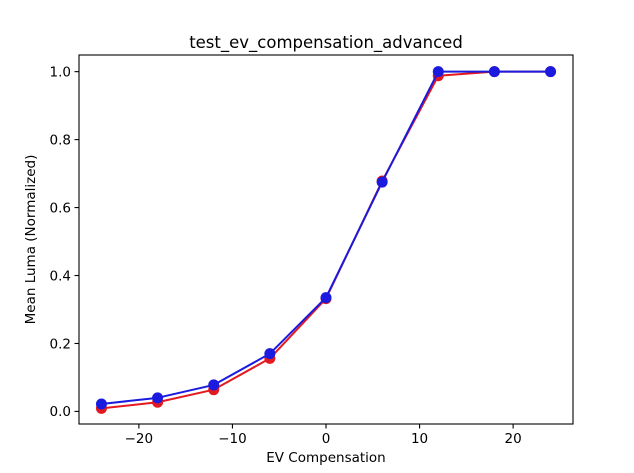  I want to click on x-tick-label: 10, so click(419, 439).